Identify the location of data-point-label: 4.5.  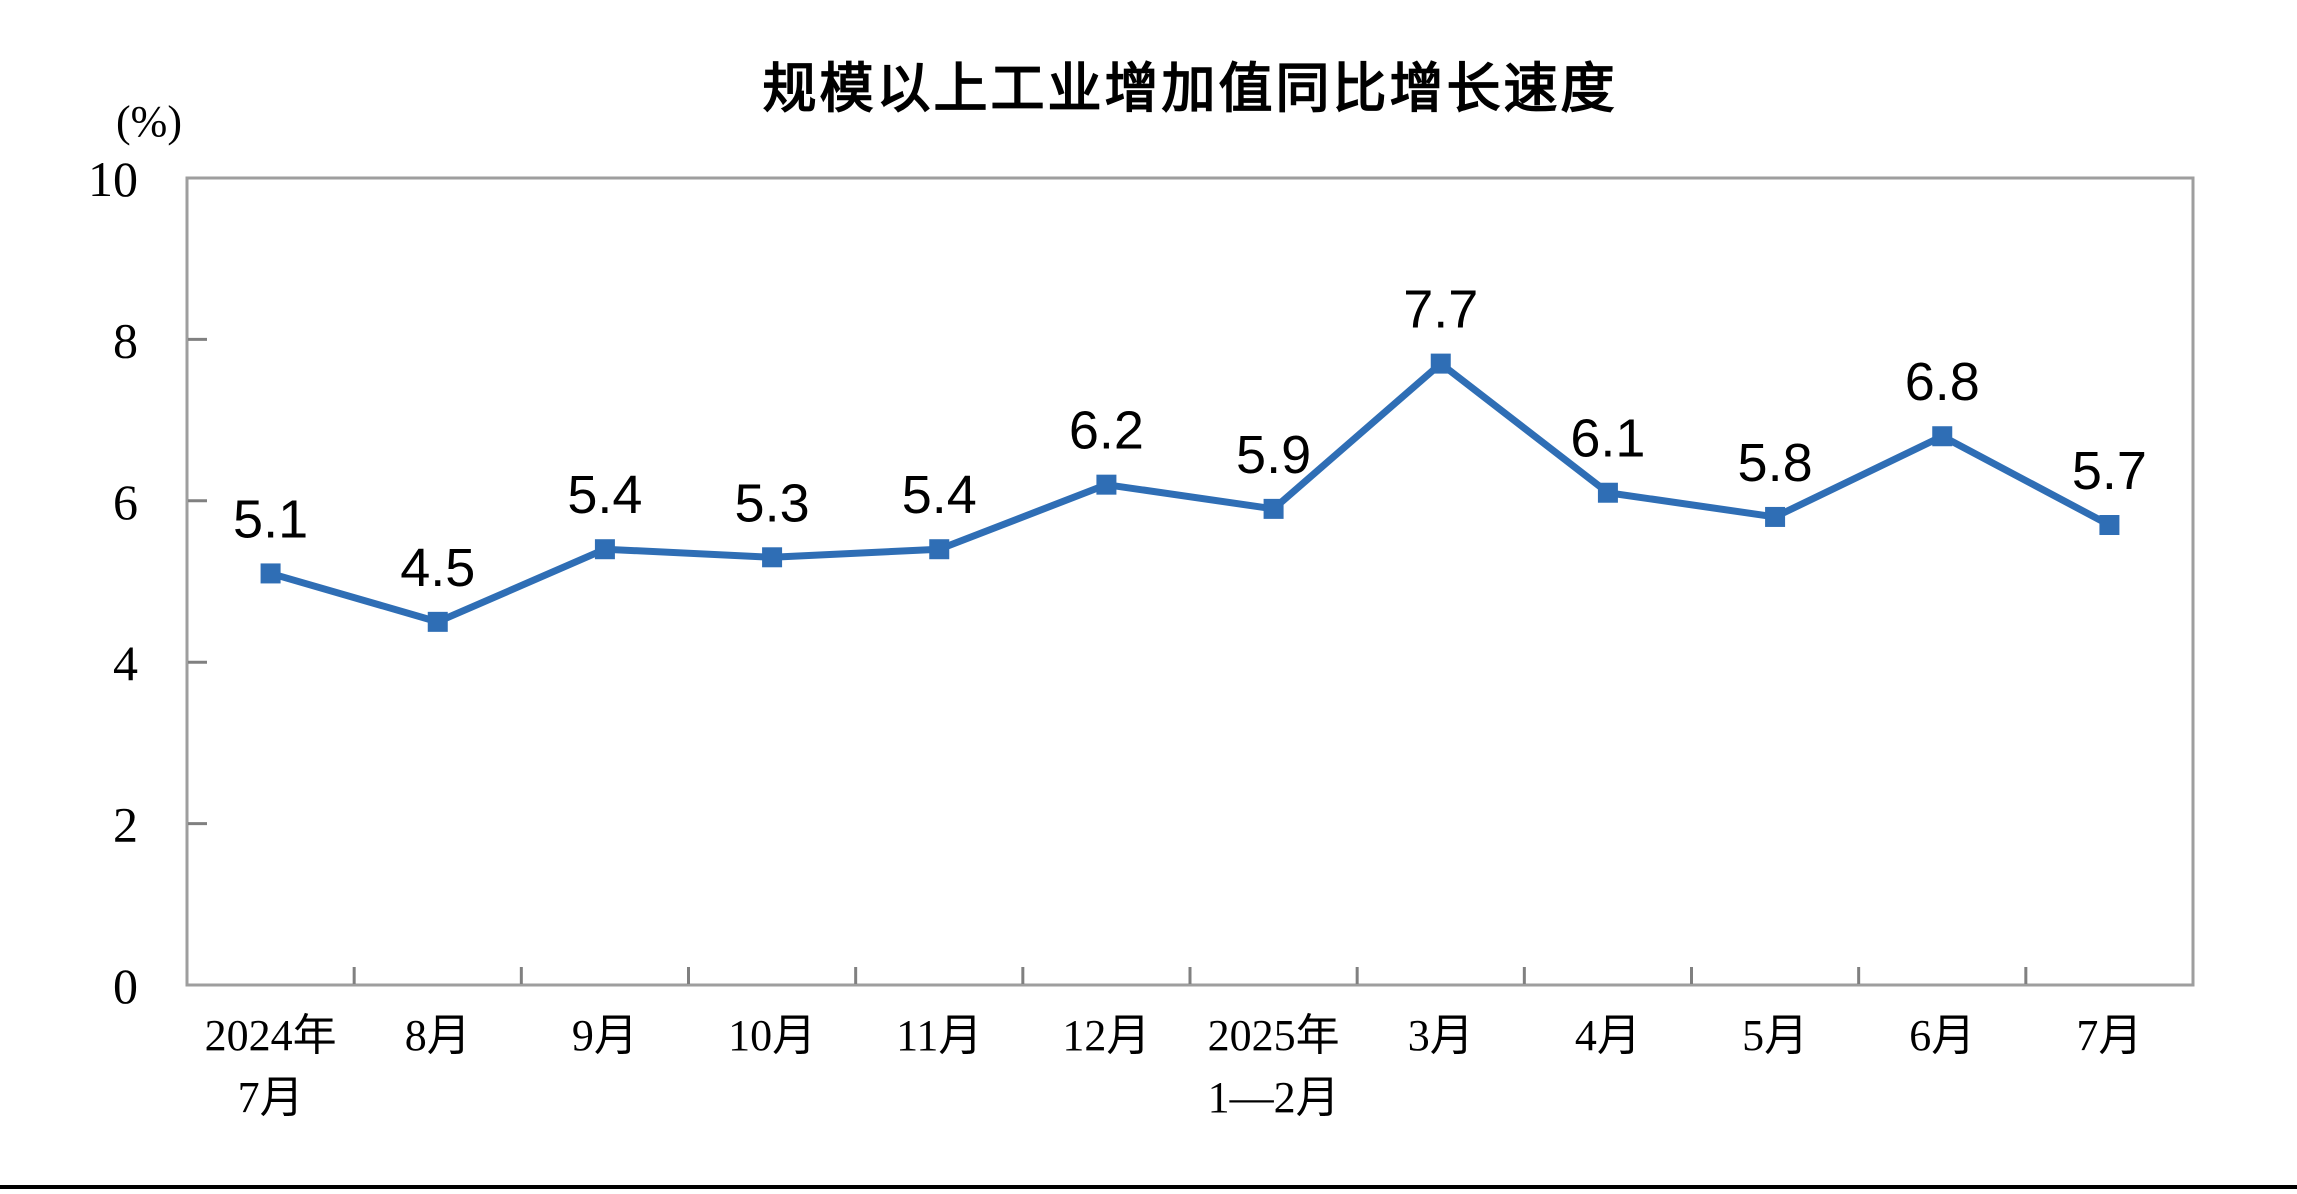
(437, 568).